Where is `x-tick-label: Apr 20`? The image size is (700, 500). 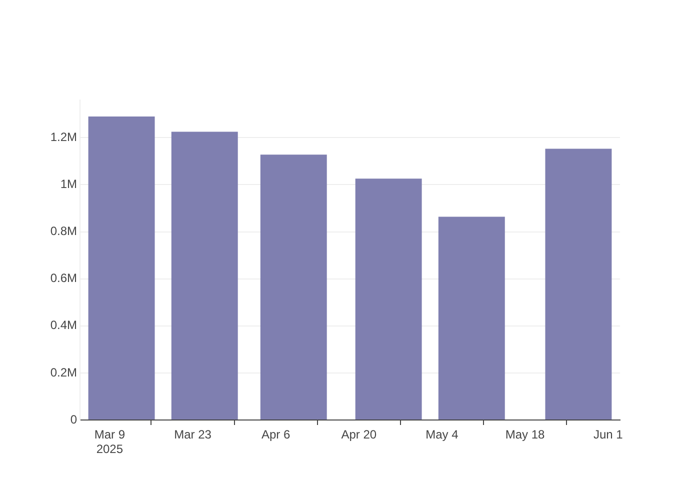 x-tick-label: Apr 20 is located at coordinates (359, 435).